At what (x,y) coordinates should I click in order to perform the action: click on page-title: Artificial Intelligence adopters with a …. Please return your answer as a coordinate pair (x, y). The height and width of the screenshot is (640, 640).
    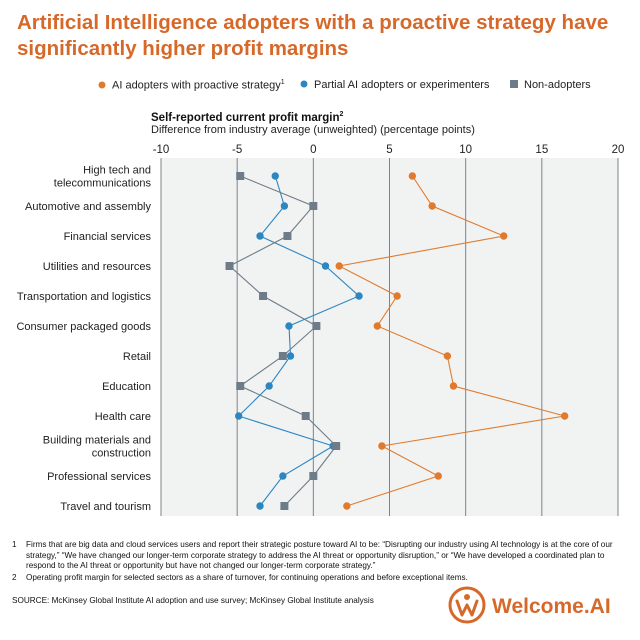
    Looking at the image, I should click on (313, 35).